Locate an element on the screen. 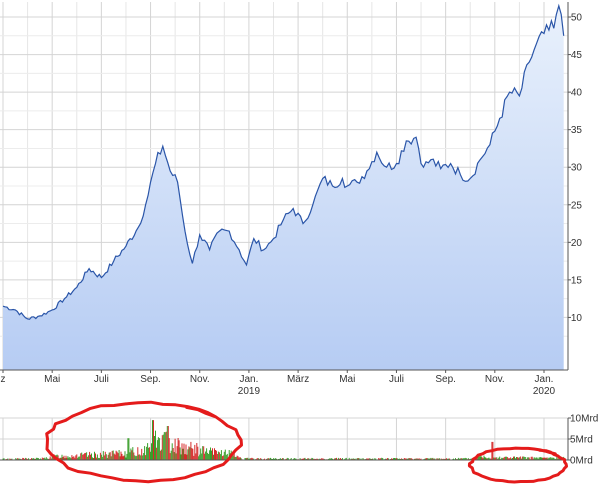 The image size is (612, 501). price-y-tick-label: 40 is located at coordinates (577, 93).